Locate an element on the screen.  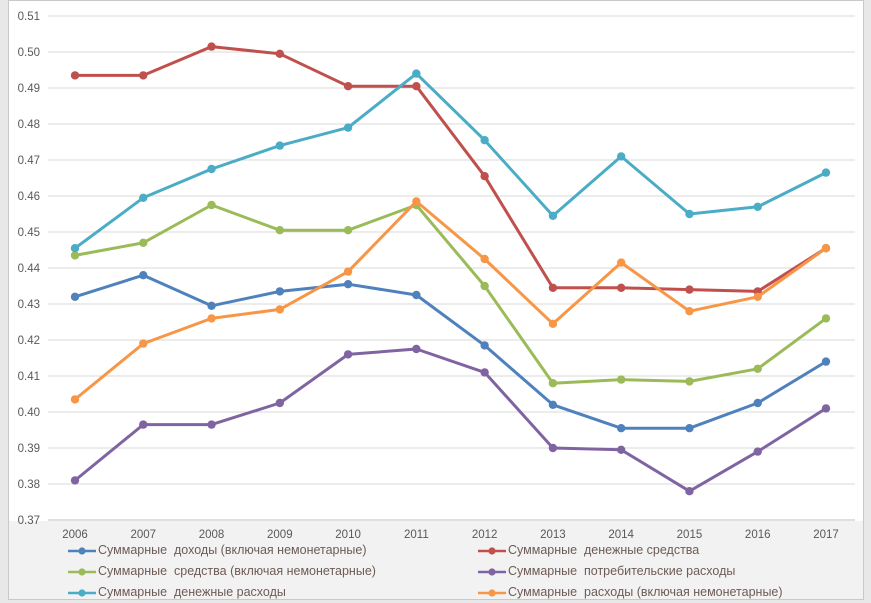
x-axis-label: 2009 is located at coordinates (280, 535).